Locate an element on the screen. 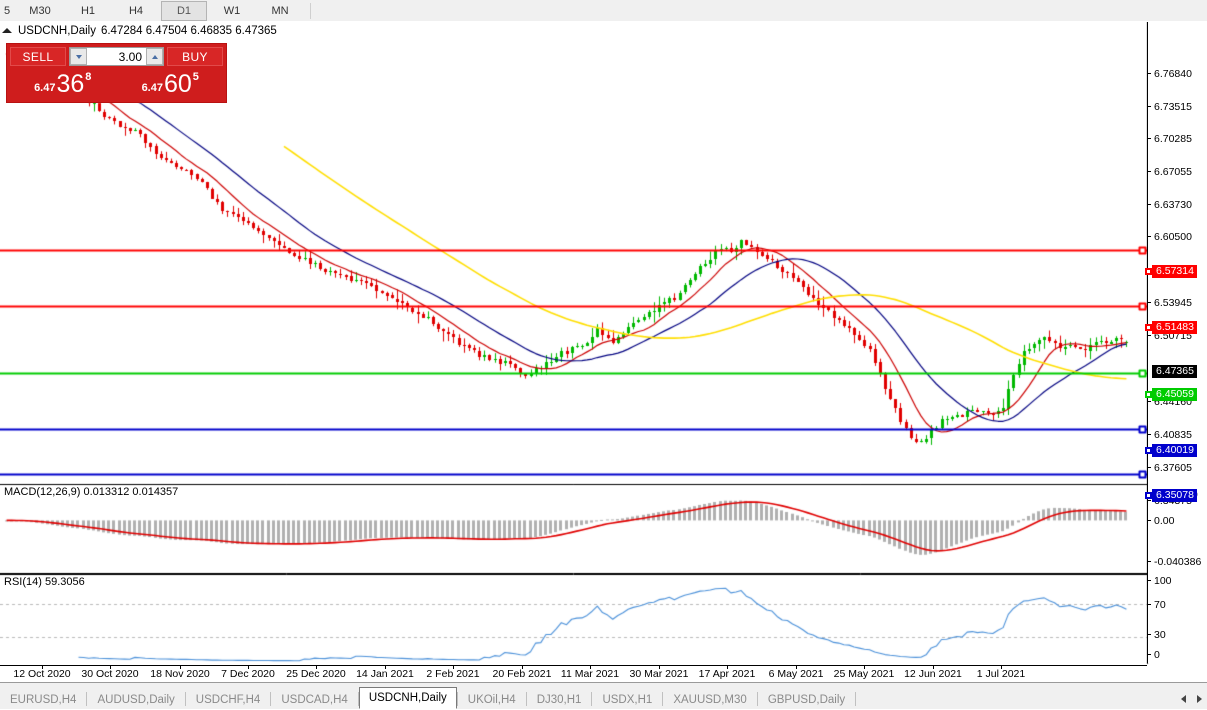  one-click-trading-panel: SELL 3.00 BUY 6.47 36 8 6.47 60 5 is located at coordinates (116, 73).